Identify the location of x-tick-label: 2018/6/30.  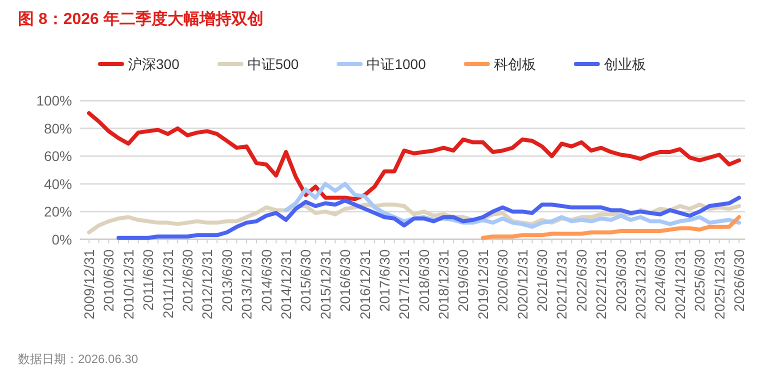
(424, 280).